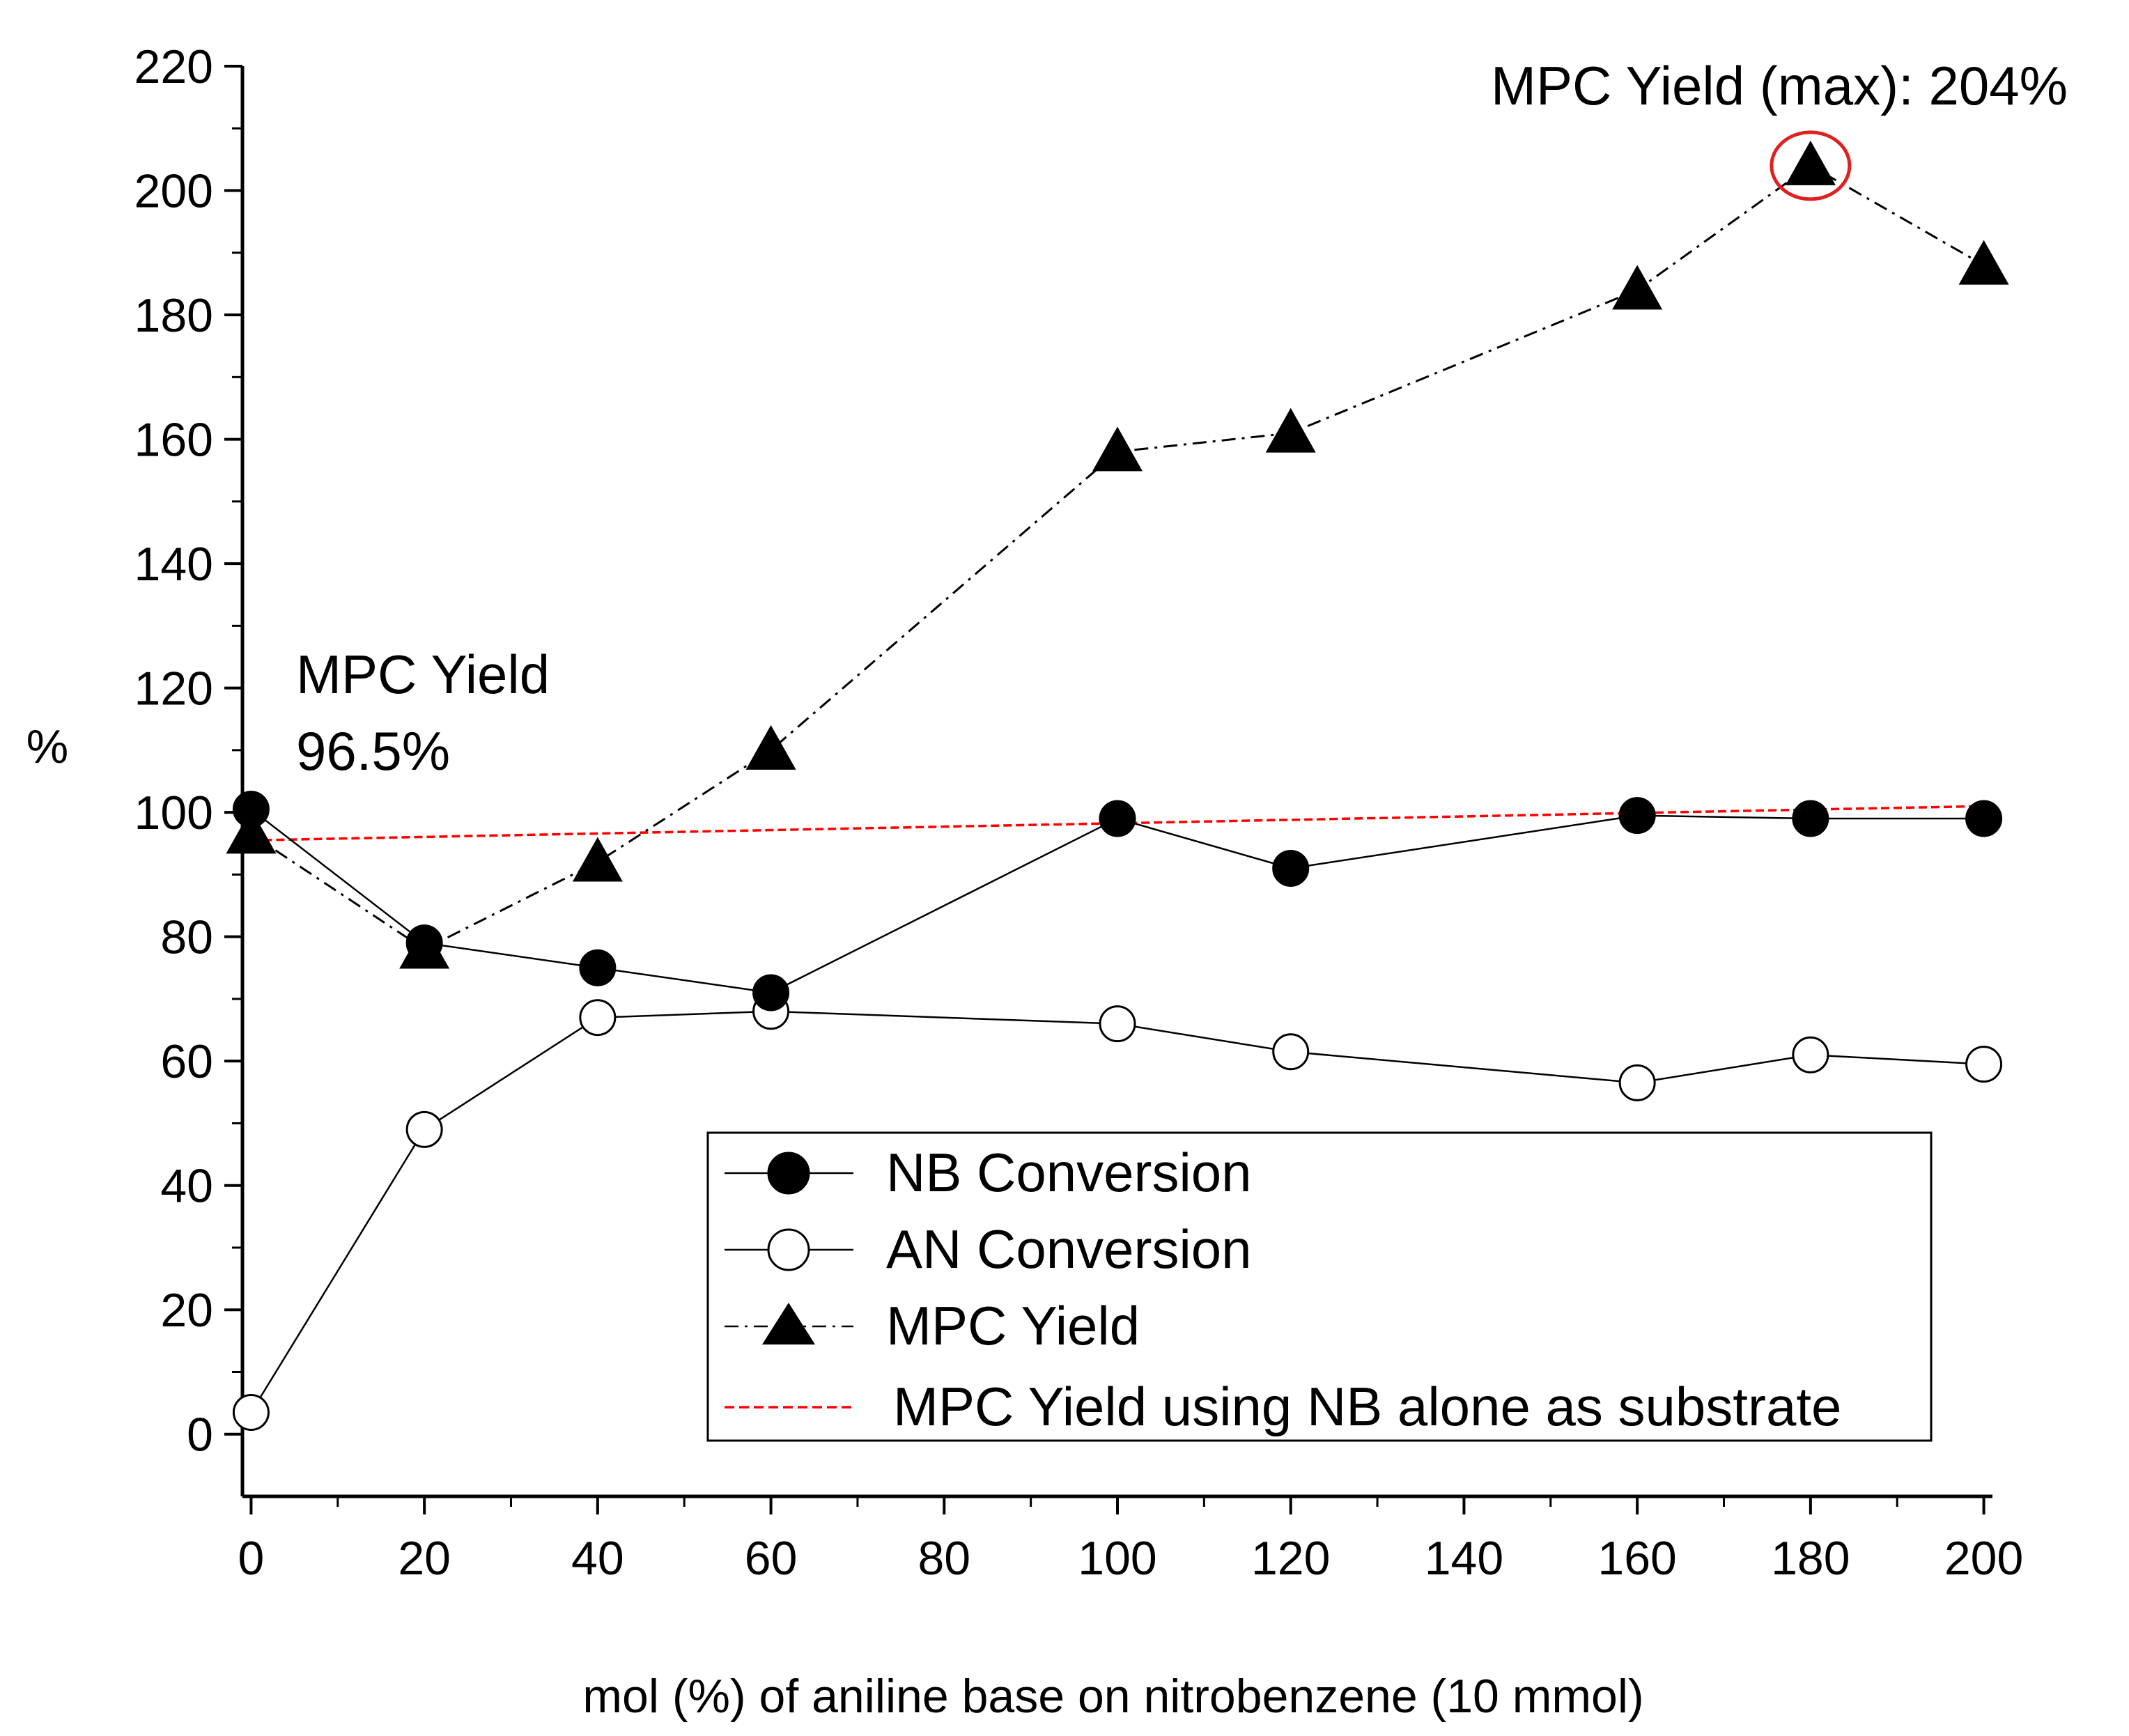 Image resolution: width=2129 pixels, height=1736 pixels. What do you see at coordinates (1013, 1325) in the screenshot?
I see `legend-label-mpc: MPC Yield` at bounding box center [1013, 1325].